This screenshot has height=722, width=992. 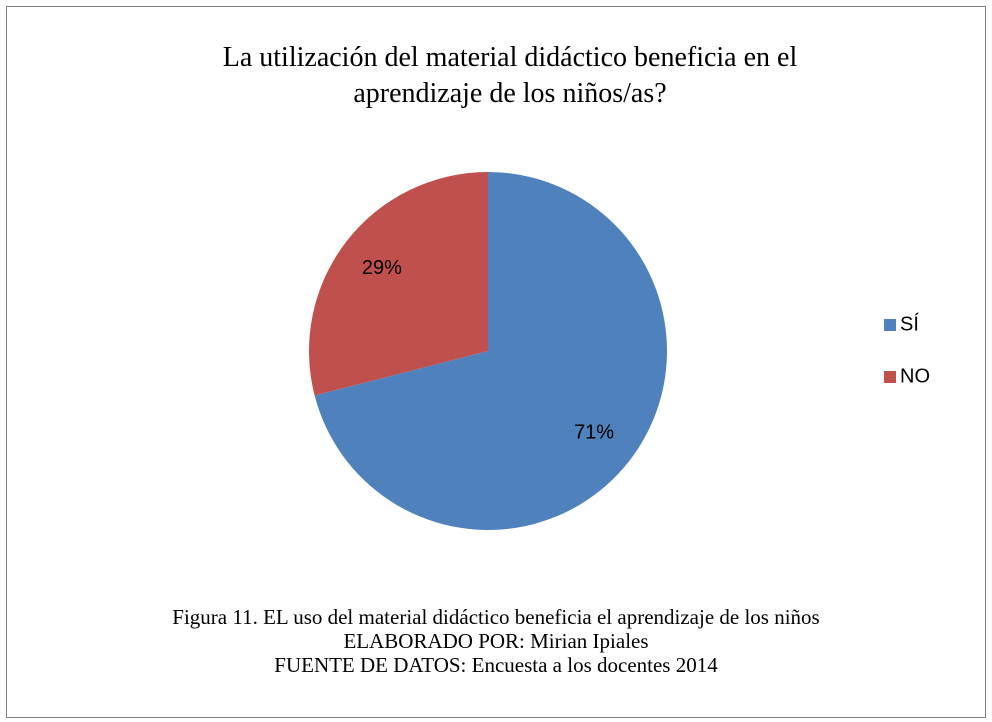 I want to click on legend-label: SÍ, so click(x=909, y=323).